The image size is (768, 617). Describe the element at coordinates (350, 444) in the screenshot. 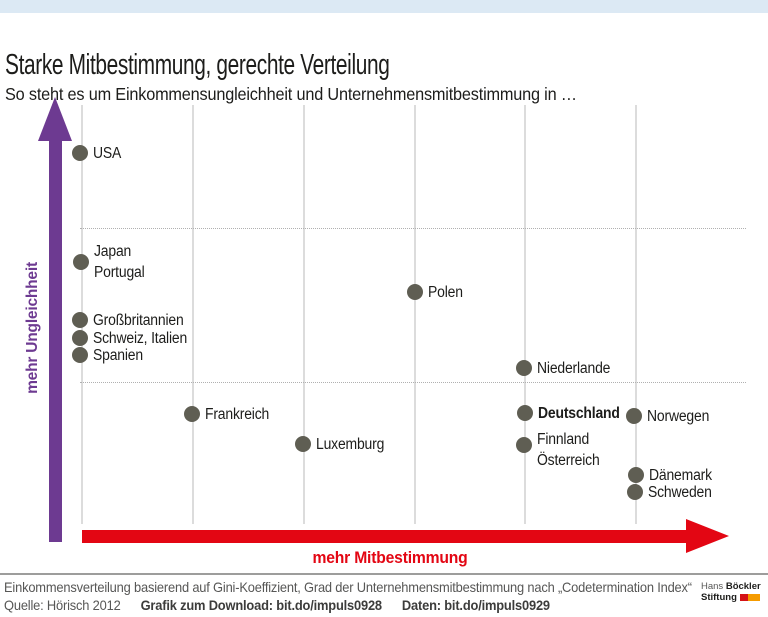

I see `point-label: Luxemburg` at that location.